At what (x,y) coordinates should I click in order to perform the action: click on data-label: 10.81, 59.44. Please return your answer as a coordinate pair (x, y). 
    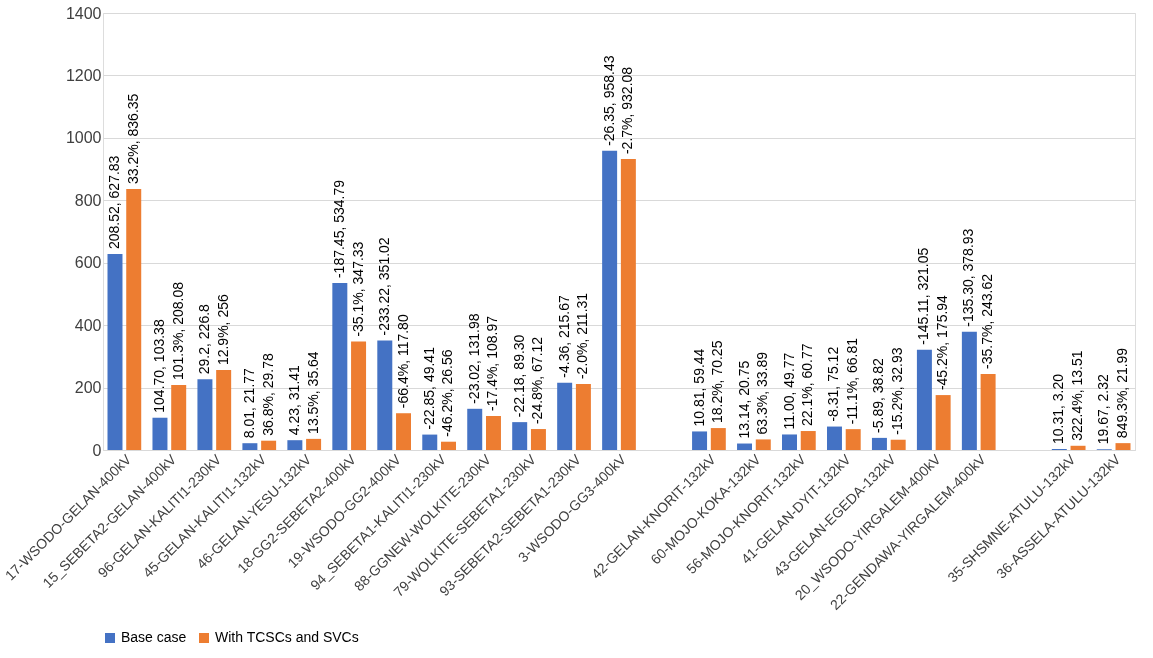
    Looking at the image, I should click on (698, 387).